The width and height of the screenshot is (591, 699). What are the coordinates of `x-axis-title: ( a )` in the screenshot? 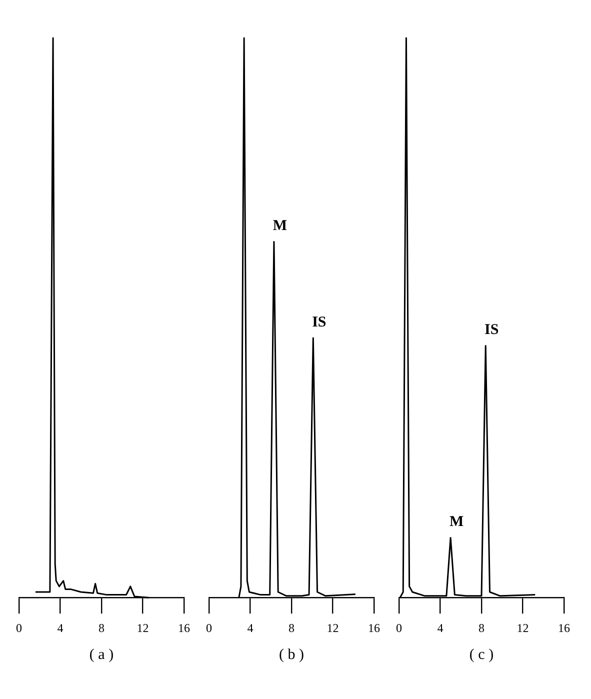 It's located at (101, 654).